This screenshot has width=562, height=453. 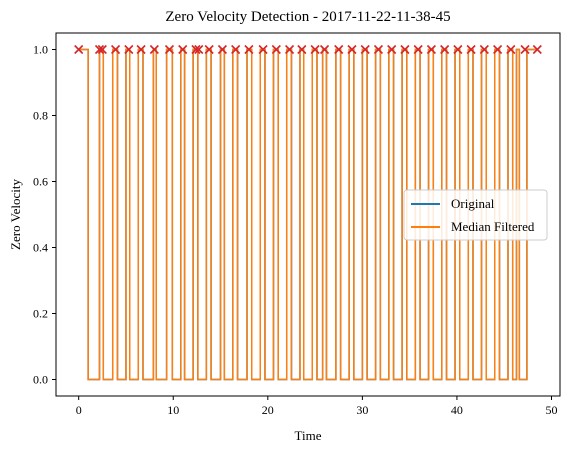 I want to click on legend: Original Median Filtered, so click(x=475, y=215).